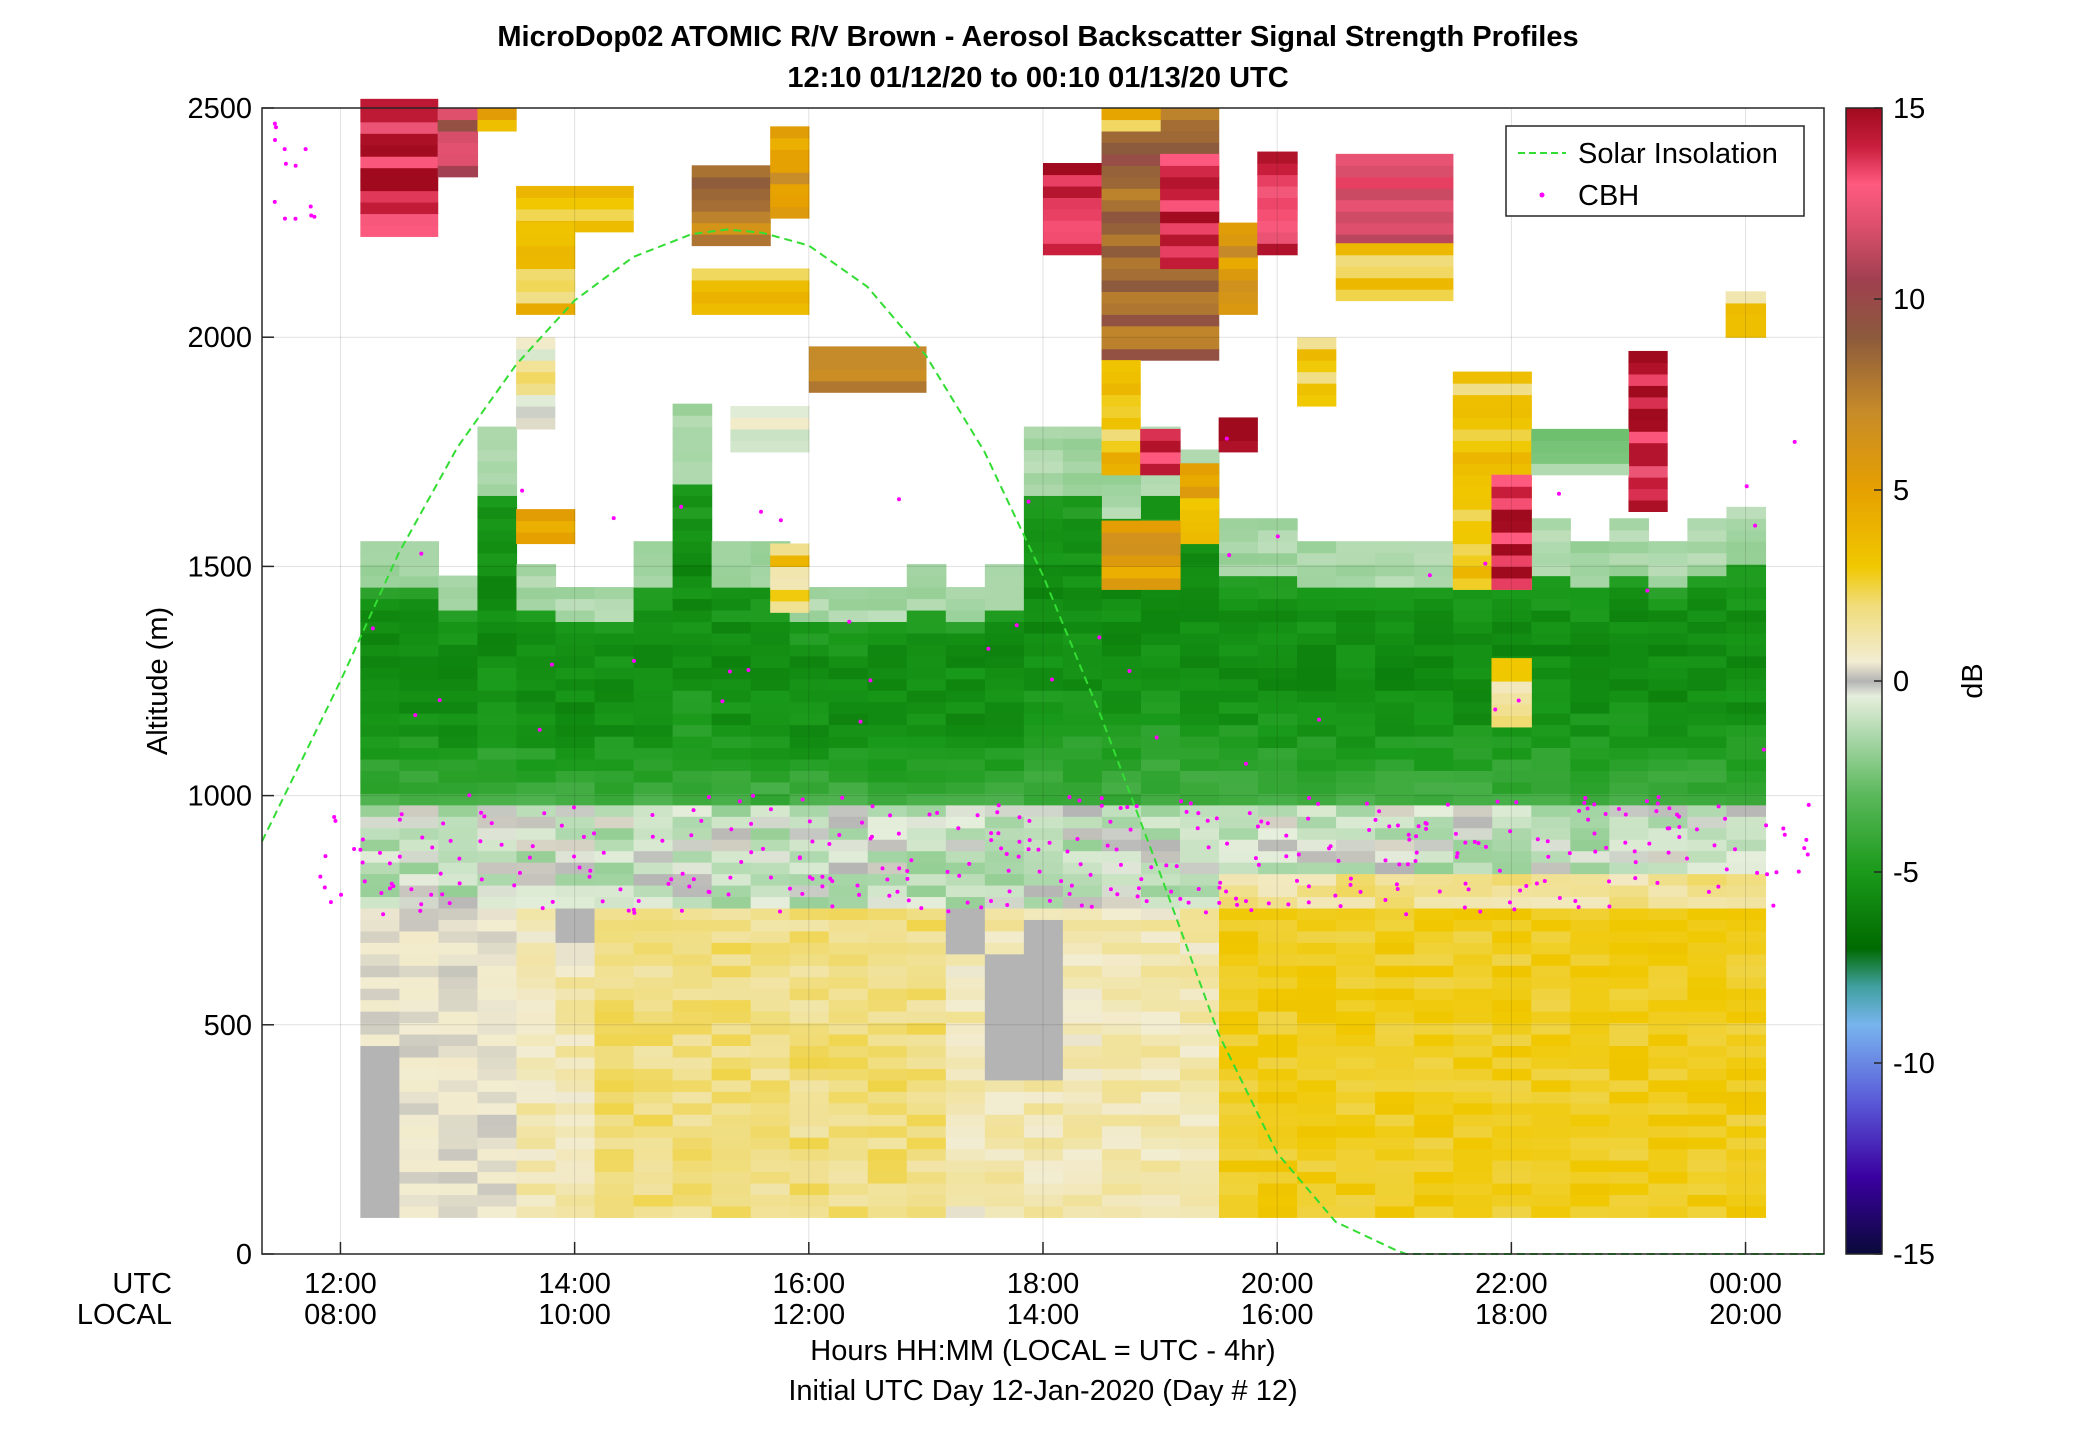 This screenshot has width=2098, height=1429. What do you see at coordinates (244, 1255) in the screenshot?
I see `y-tick-label: 0` at bounding box center [244, 1255].